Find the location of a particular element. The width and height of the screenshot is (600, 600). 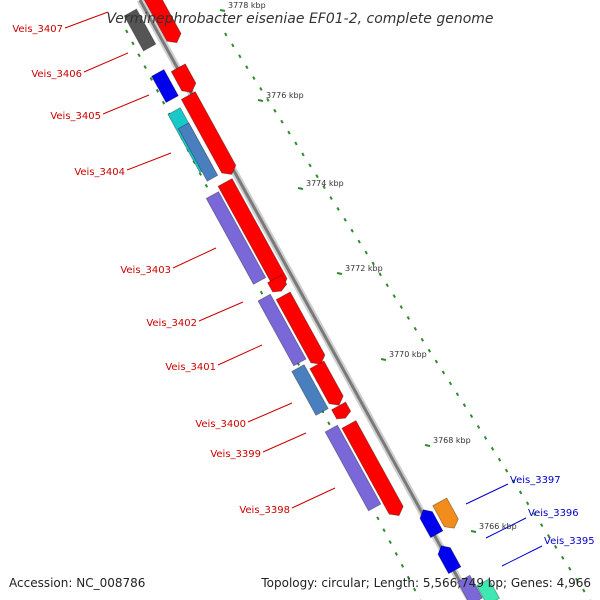

accession-text: Accession: NC_008786 is located at coordinates (77, 583).